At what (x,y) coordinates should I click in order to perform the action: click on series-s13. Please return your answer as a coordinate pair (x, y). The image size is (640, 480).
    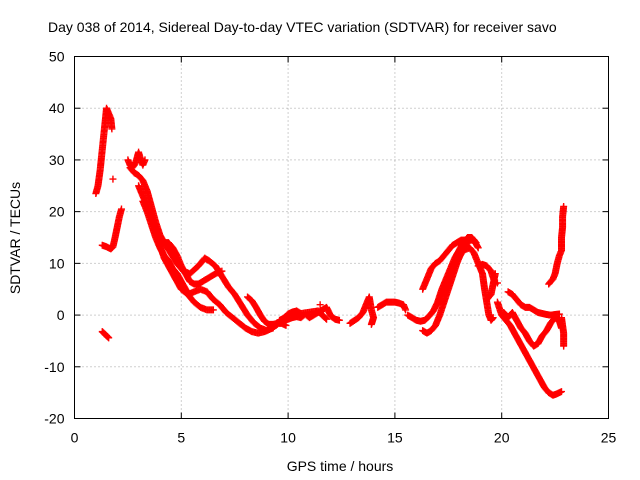
    Looking at the image, I should click on (320, 305).